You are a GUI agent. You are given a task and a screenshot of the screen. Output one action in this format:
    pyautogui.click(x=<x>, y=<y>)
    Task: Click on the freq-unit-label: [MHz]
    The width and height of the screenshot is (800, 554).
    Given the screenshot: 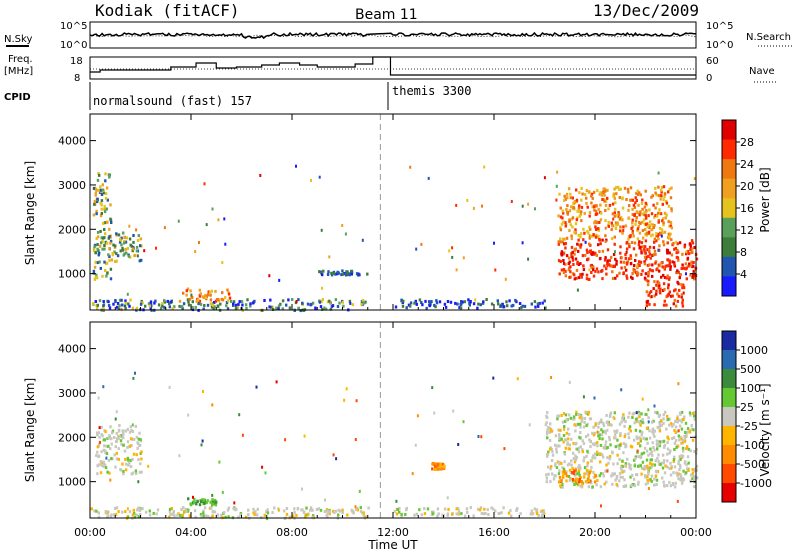 What is the action you would take?
    pyautogui.click(x=18, y=71)
    